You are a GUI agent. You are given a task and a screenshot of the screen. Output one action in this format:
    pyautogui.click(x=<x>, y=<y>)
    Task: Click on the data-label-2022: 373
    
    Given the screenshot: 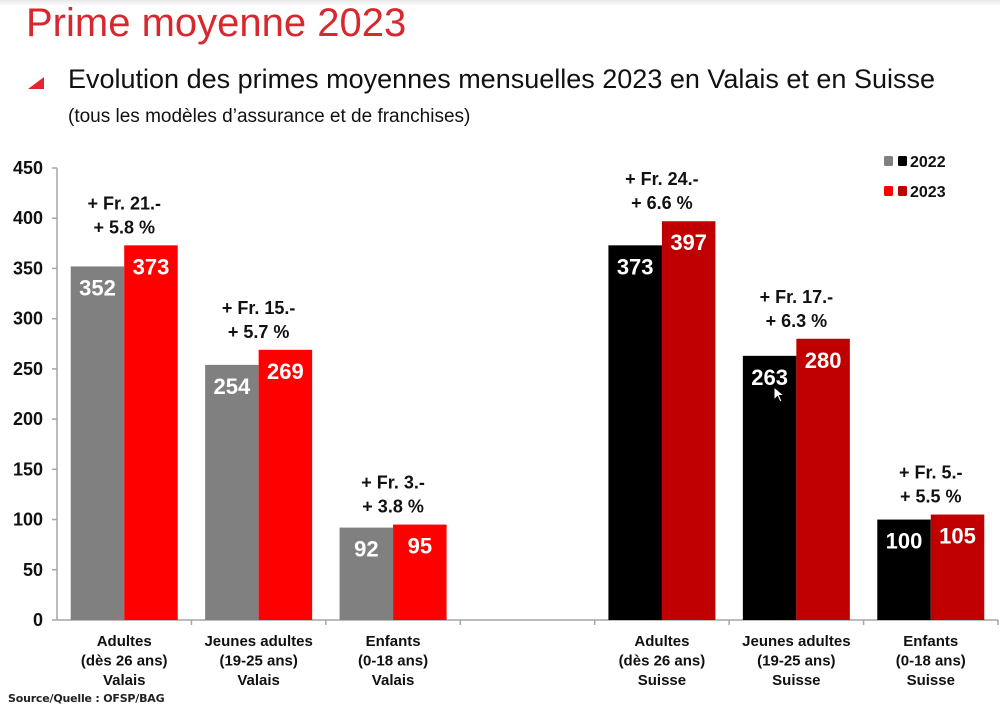 What is the action you would take?
    pyautogui.click(x=635, y=266)
    